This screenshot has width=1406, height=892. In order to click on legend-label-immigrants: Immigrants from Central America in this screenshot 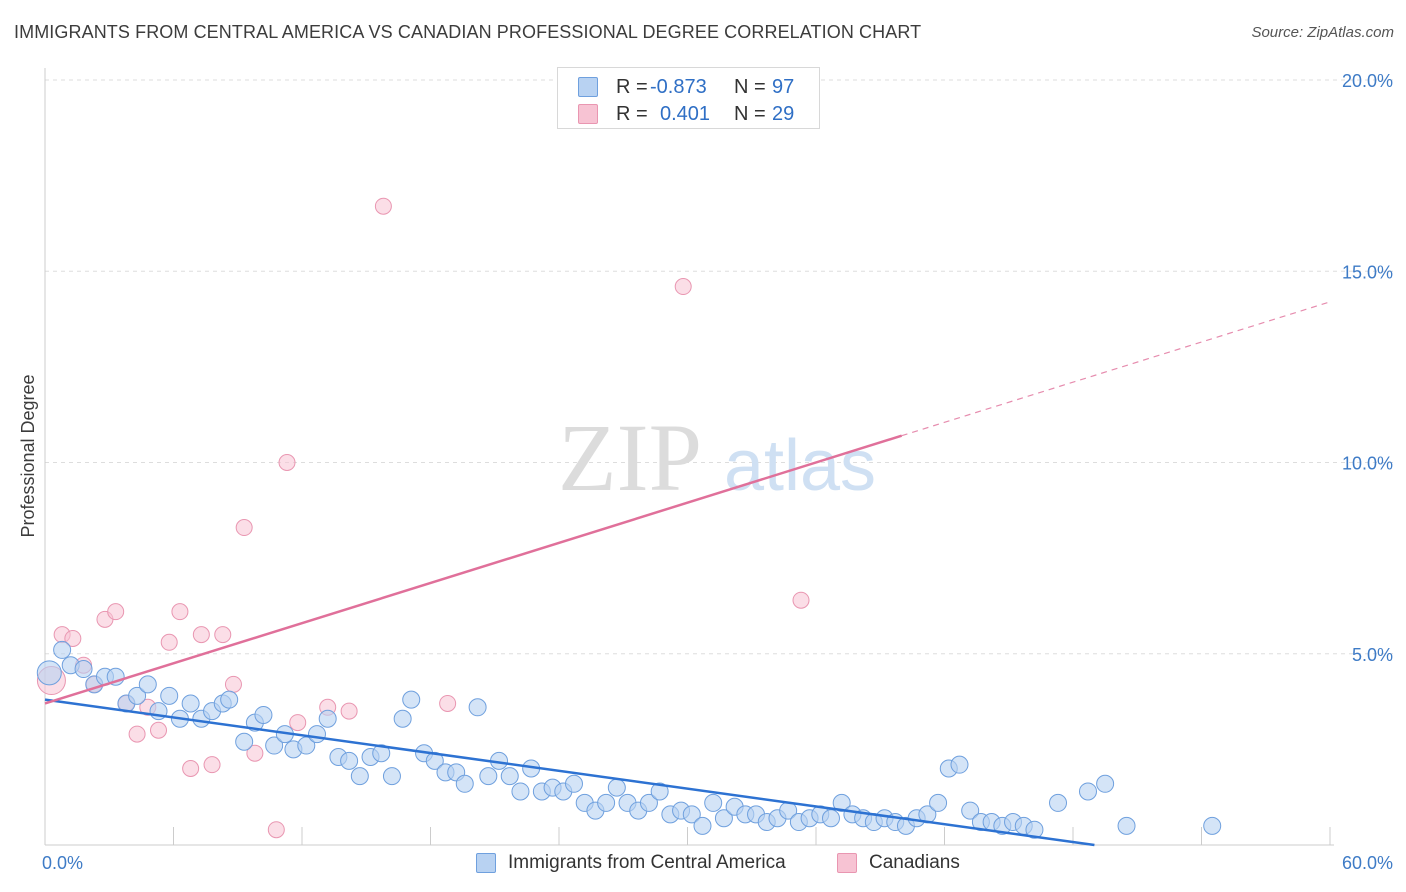, I will do `click(647, 862)`.